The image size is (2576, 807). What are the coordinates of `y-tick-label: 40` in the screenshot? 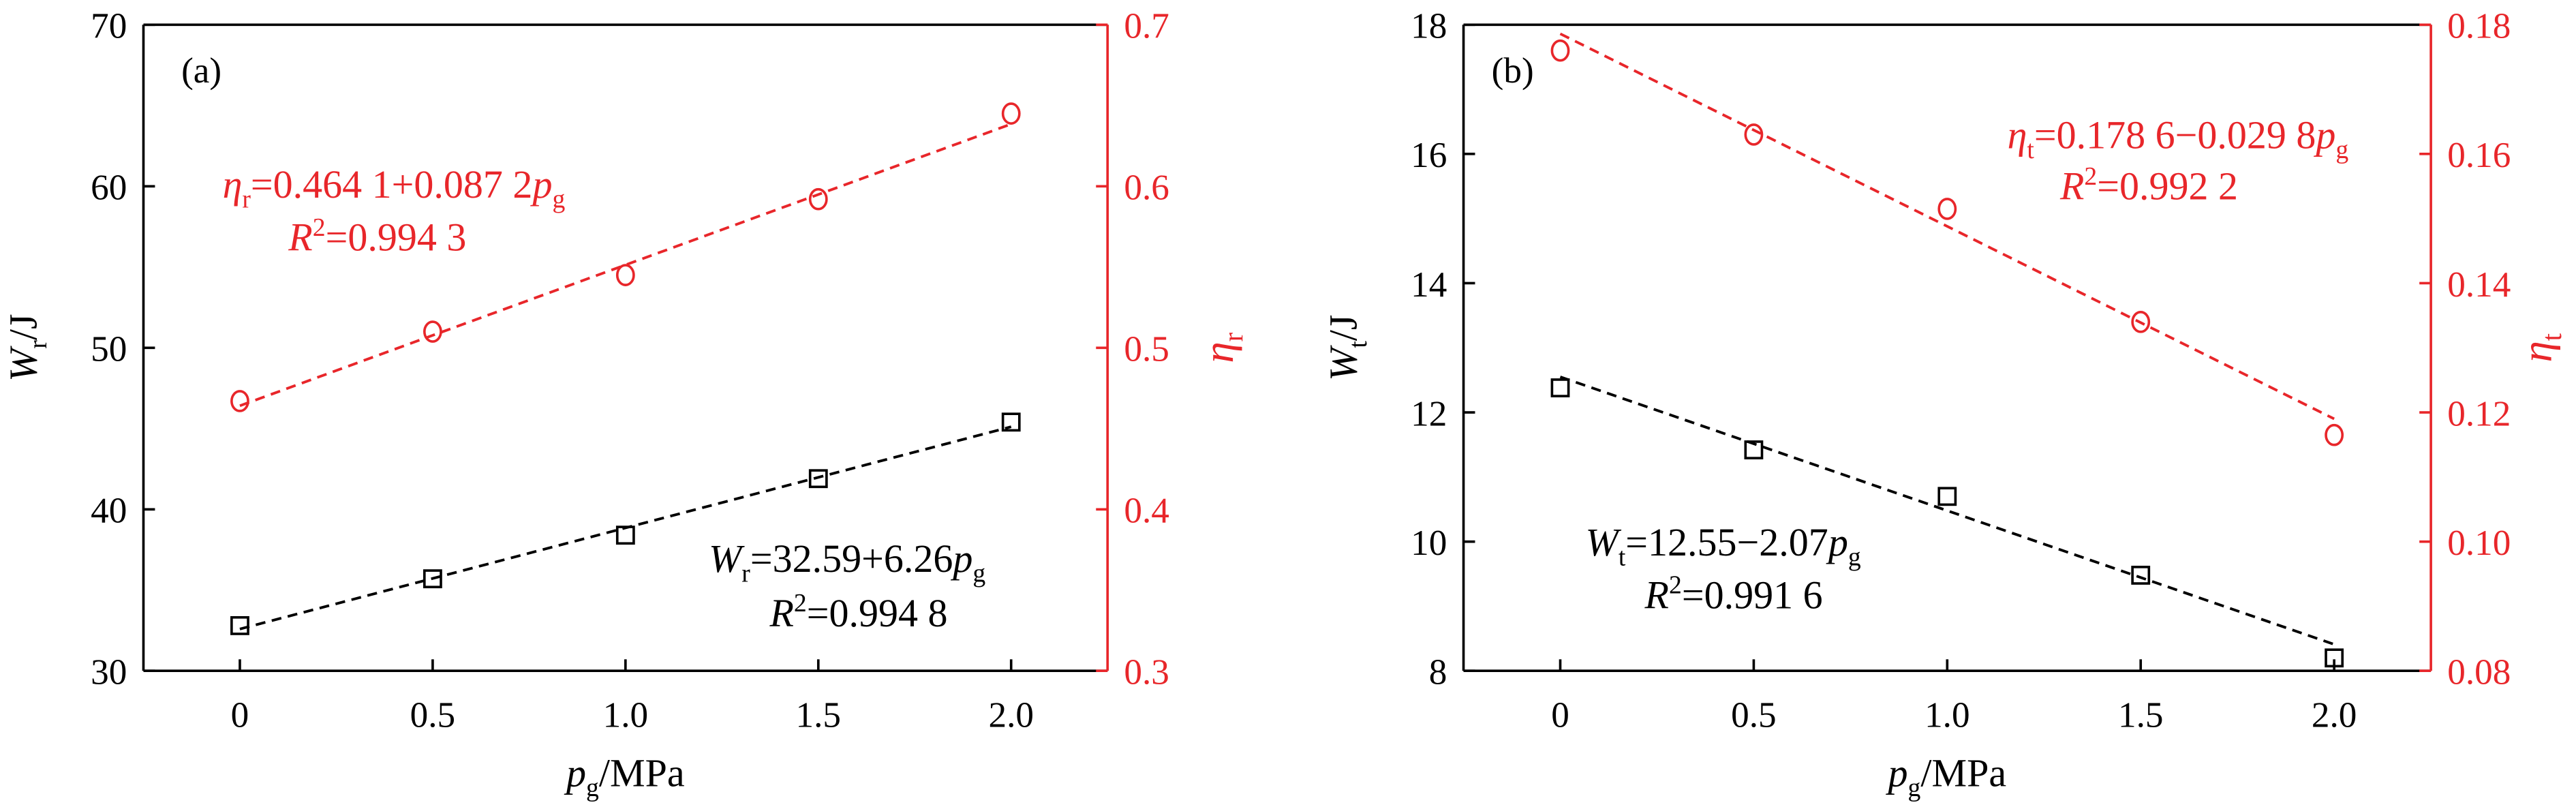 It's located at (109, 511).